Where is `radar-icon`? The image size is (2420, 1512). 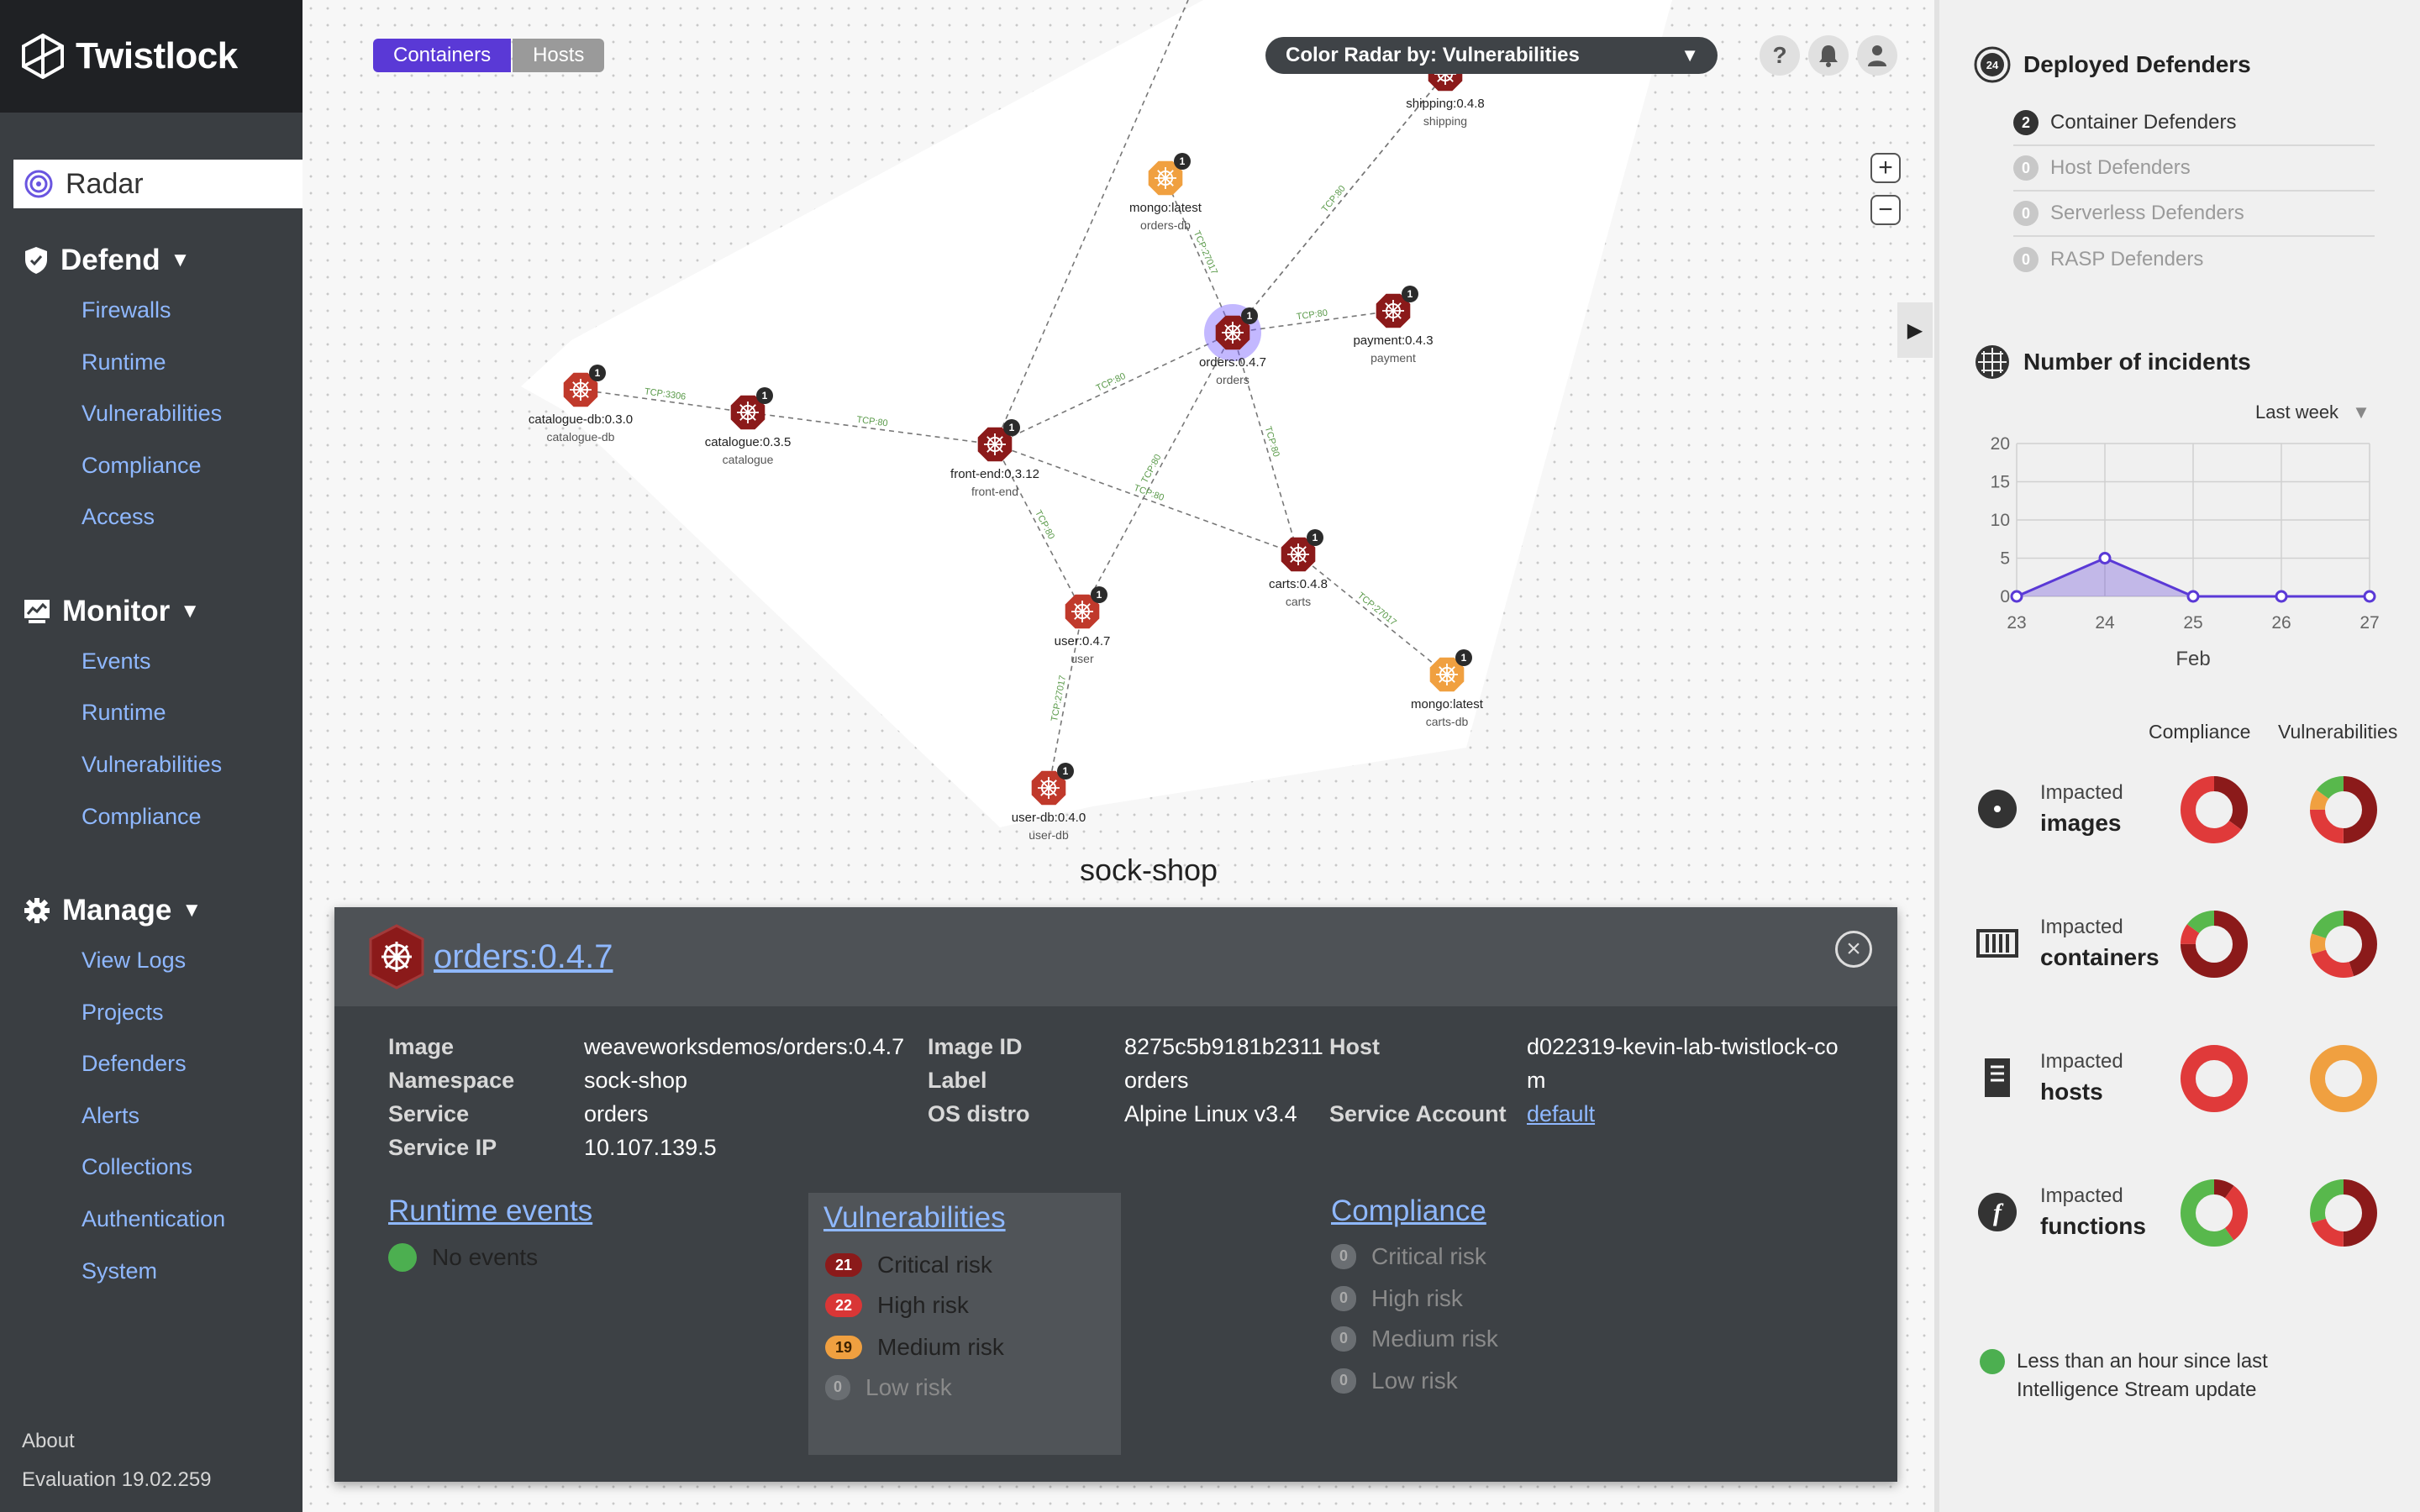
radar-icon is located at coordinates (38, 184).